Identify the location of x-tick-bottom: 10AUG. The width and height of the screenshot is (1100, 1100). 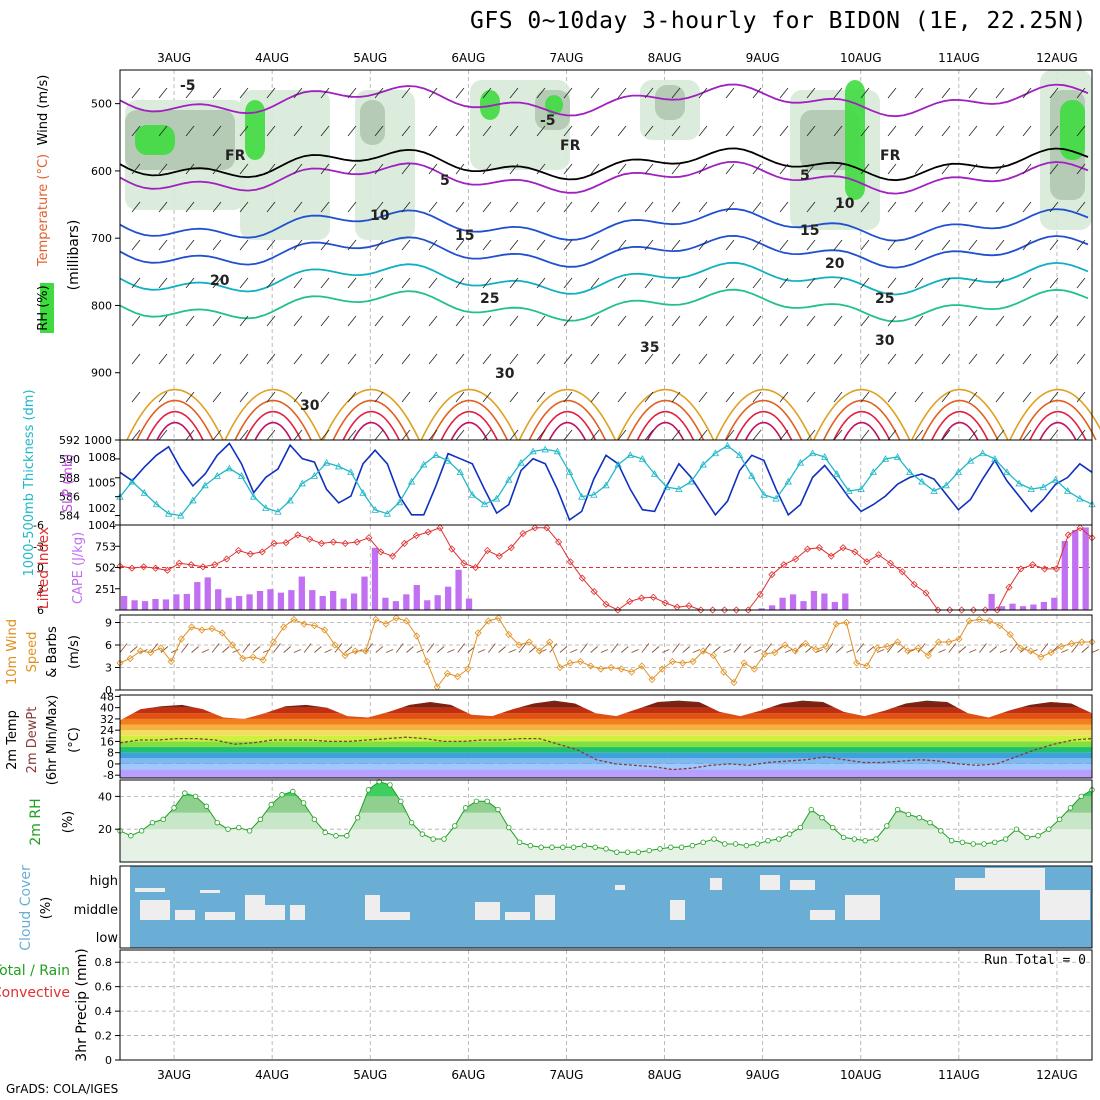
(861, 1075).